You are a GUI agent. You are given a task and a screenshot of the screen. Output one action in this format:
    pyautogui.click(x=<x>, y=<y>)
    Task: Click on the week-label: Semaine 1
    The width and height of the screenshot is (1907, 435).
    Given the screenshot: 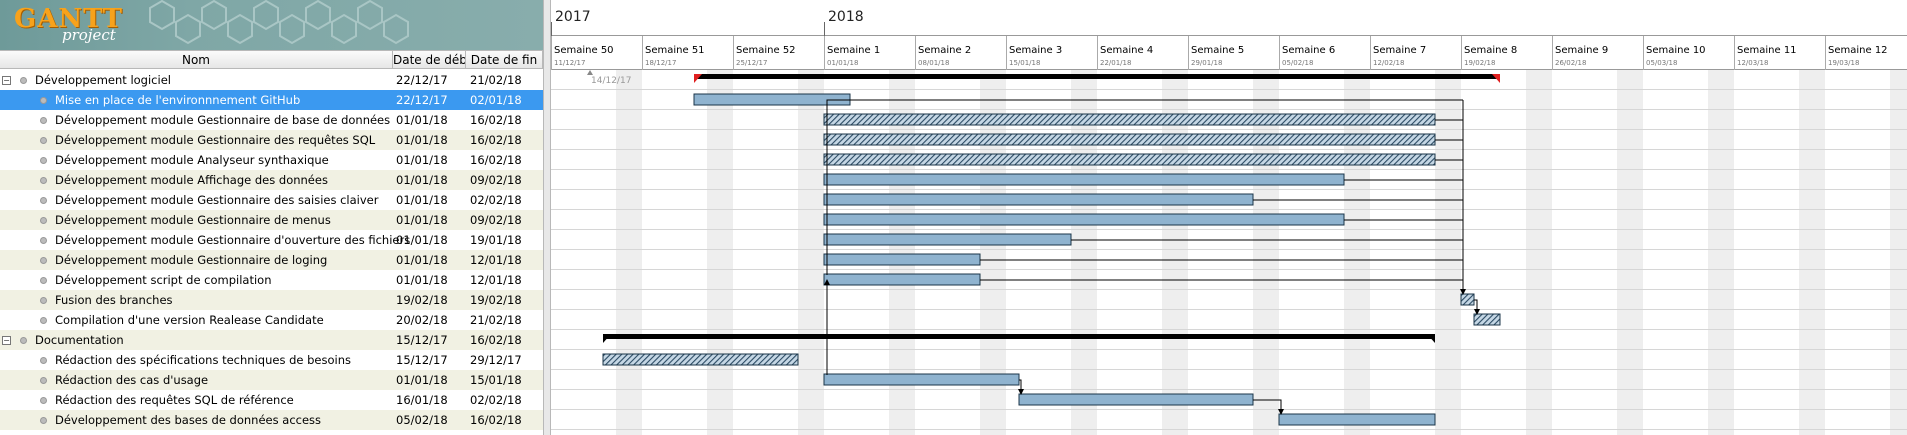 What is the action you would take?
    pyautogui.click(x=853, y=50)
    